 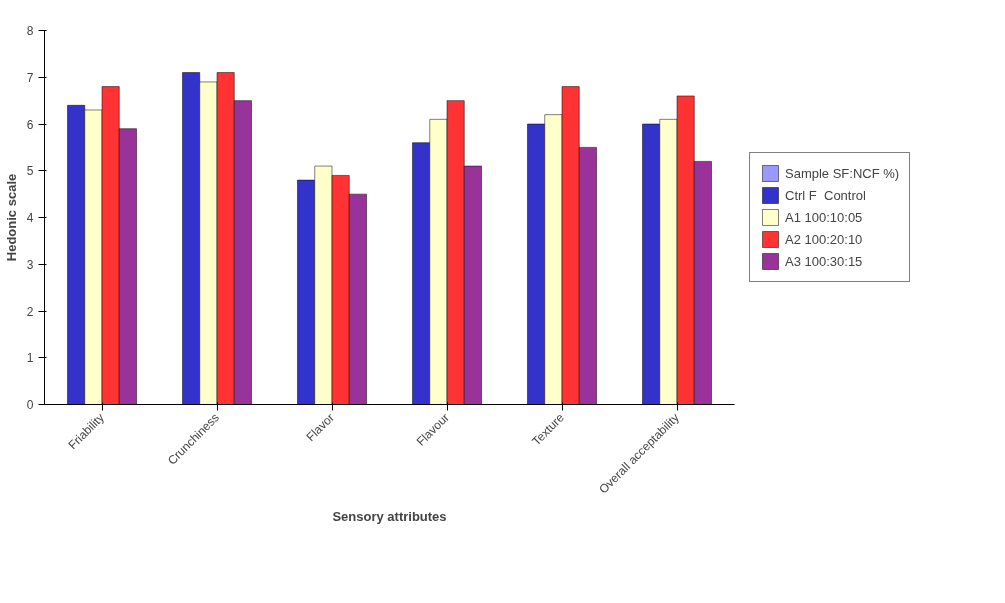 What do you see at coordinates (842, 173) in the screenshot?
I see `legend-label: Sample SF:NCF %)` at bounding box center [842, 173].